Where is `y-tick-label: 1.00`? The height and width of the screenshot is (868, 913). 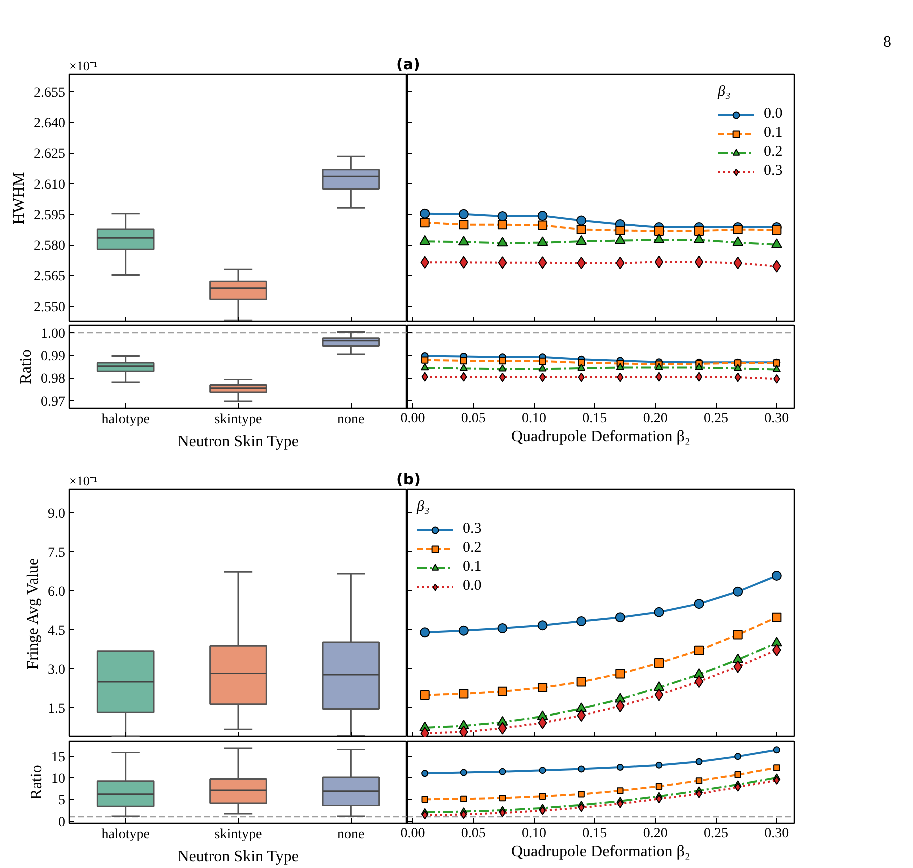 y-tick-label: 1.00 is located at coordinates (53, 334).